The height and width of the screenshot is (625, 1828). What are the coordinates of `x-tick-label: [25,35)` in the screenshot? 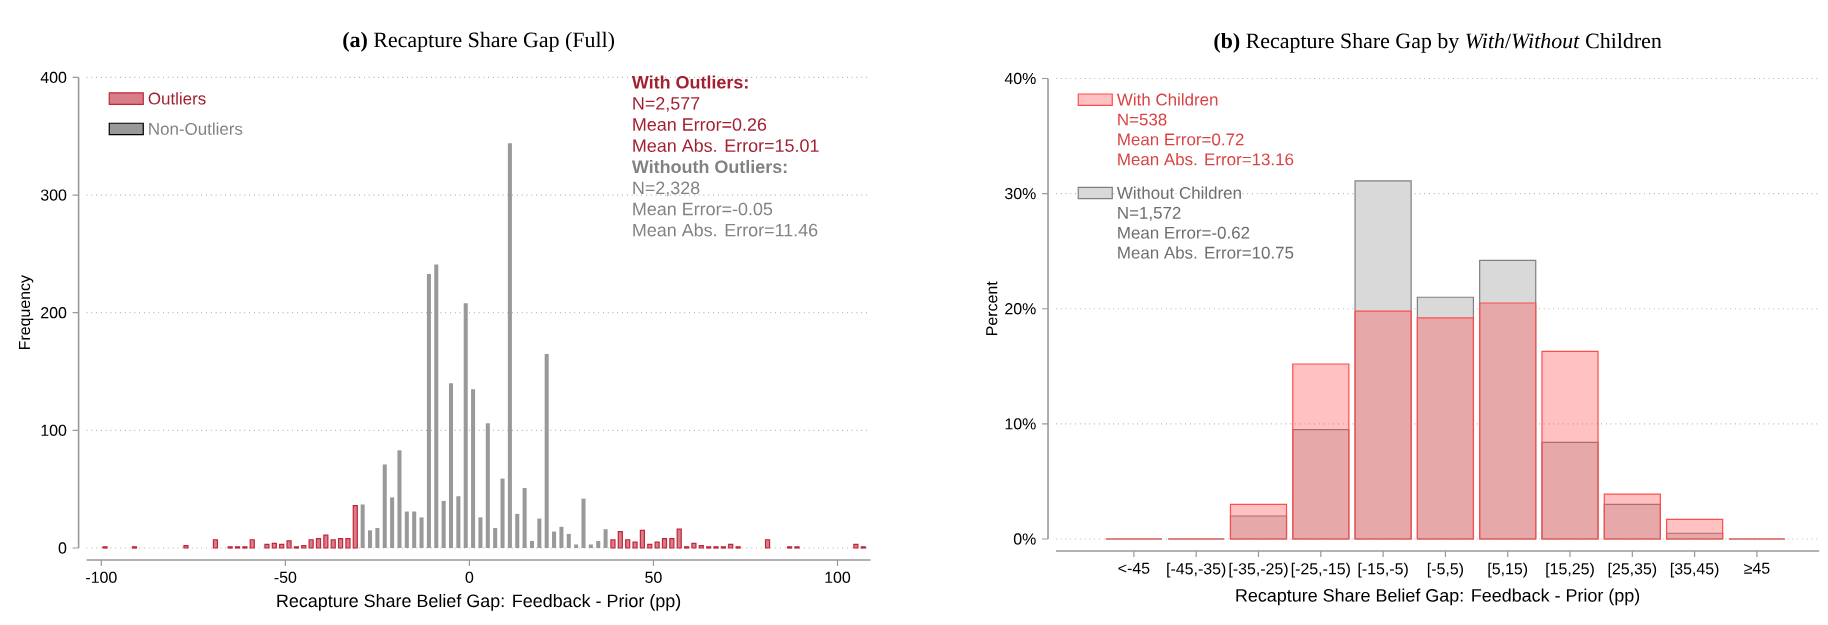 It's located at (1632, 570).